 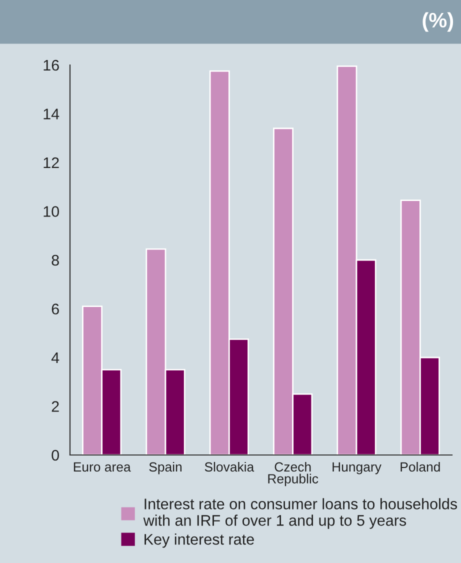 What do you see at coordinates (52, 114) in the screenshot?
I see `y-tick-label: 14` at bounding box center [52, 114].